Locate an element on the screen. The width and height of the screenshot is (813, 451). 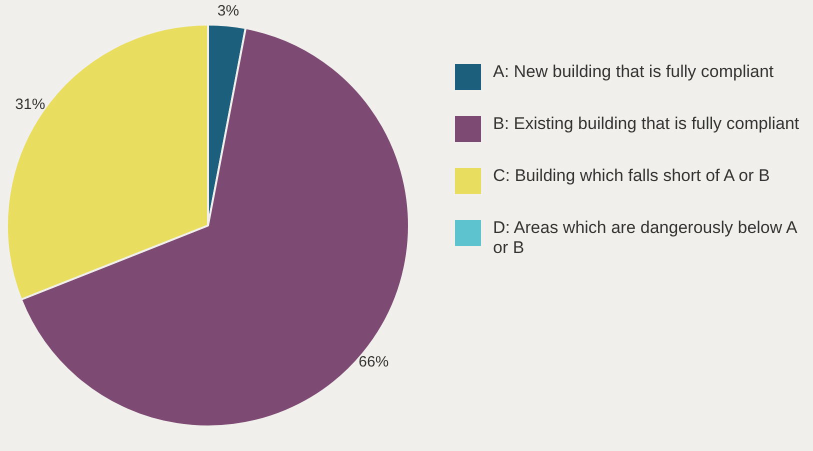
legend-label: D: Areas which are dangerously below A or B is located at coordinates (645, 238).